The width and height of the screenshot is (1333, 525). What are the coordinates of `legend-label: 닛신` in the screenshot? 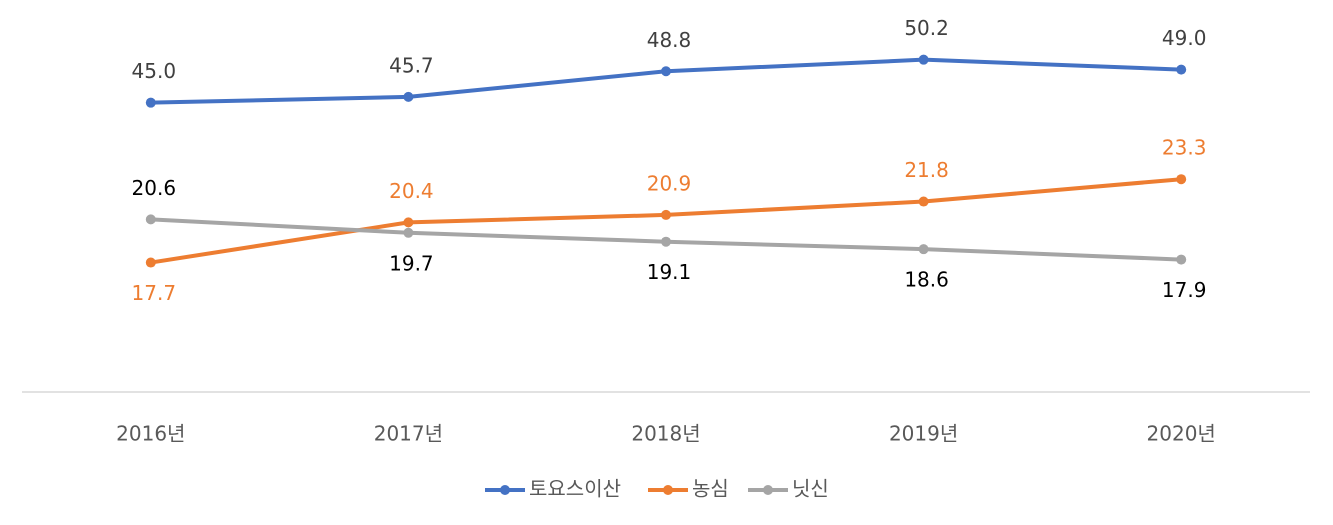 It's located at (810, 489).